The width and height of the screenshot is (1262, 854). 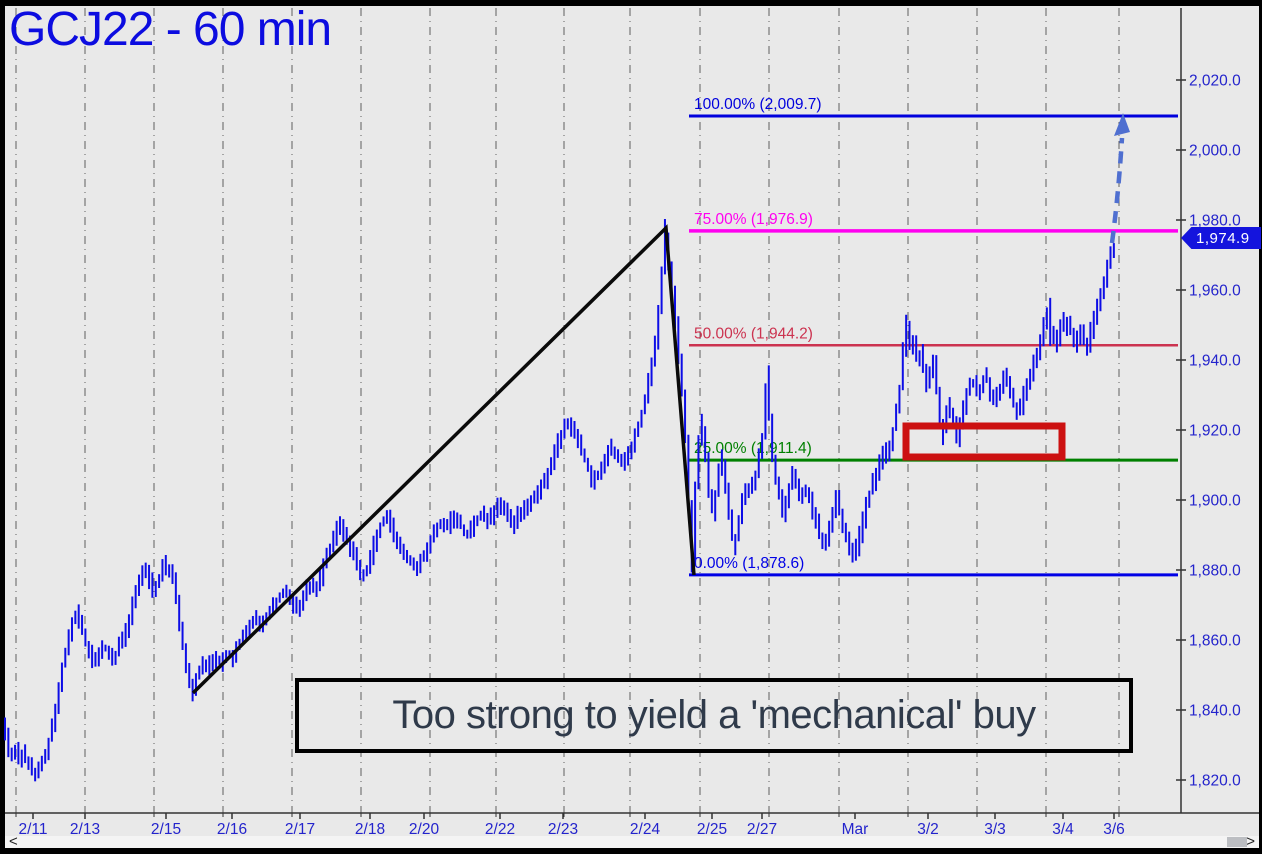 I want to click on price-axis-label: 2,020.0, so click(x=1215, y=81).